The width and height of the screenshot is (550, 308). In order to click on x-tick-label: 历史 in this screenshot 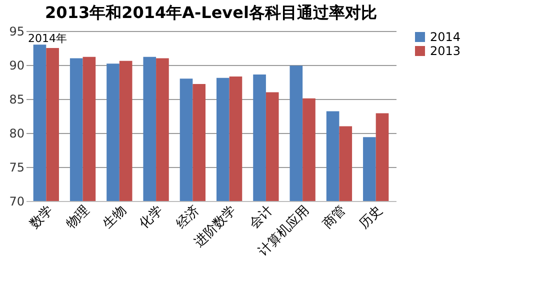, I will do `click(371, 217)`.